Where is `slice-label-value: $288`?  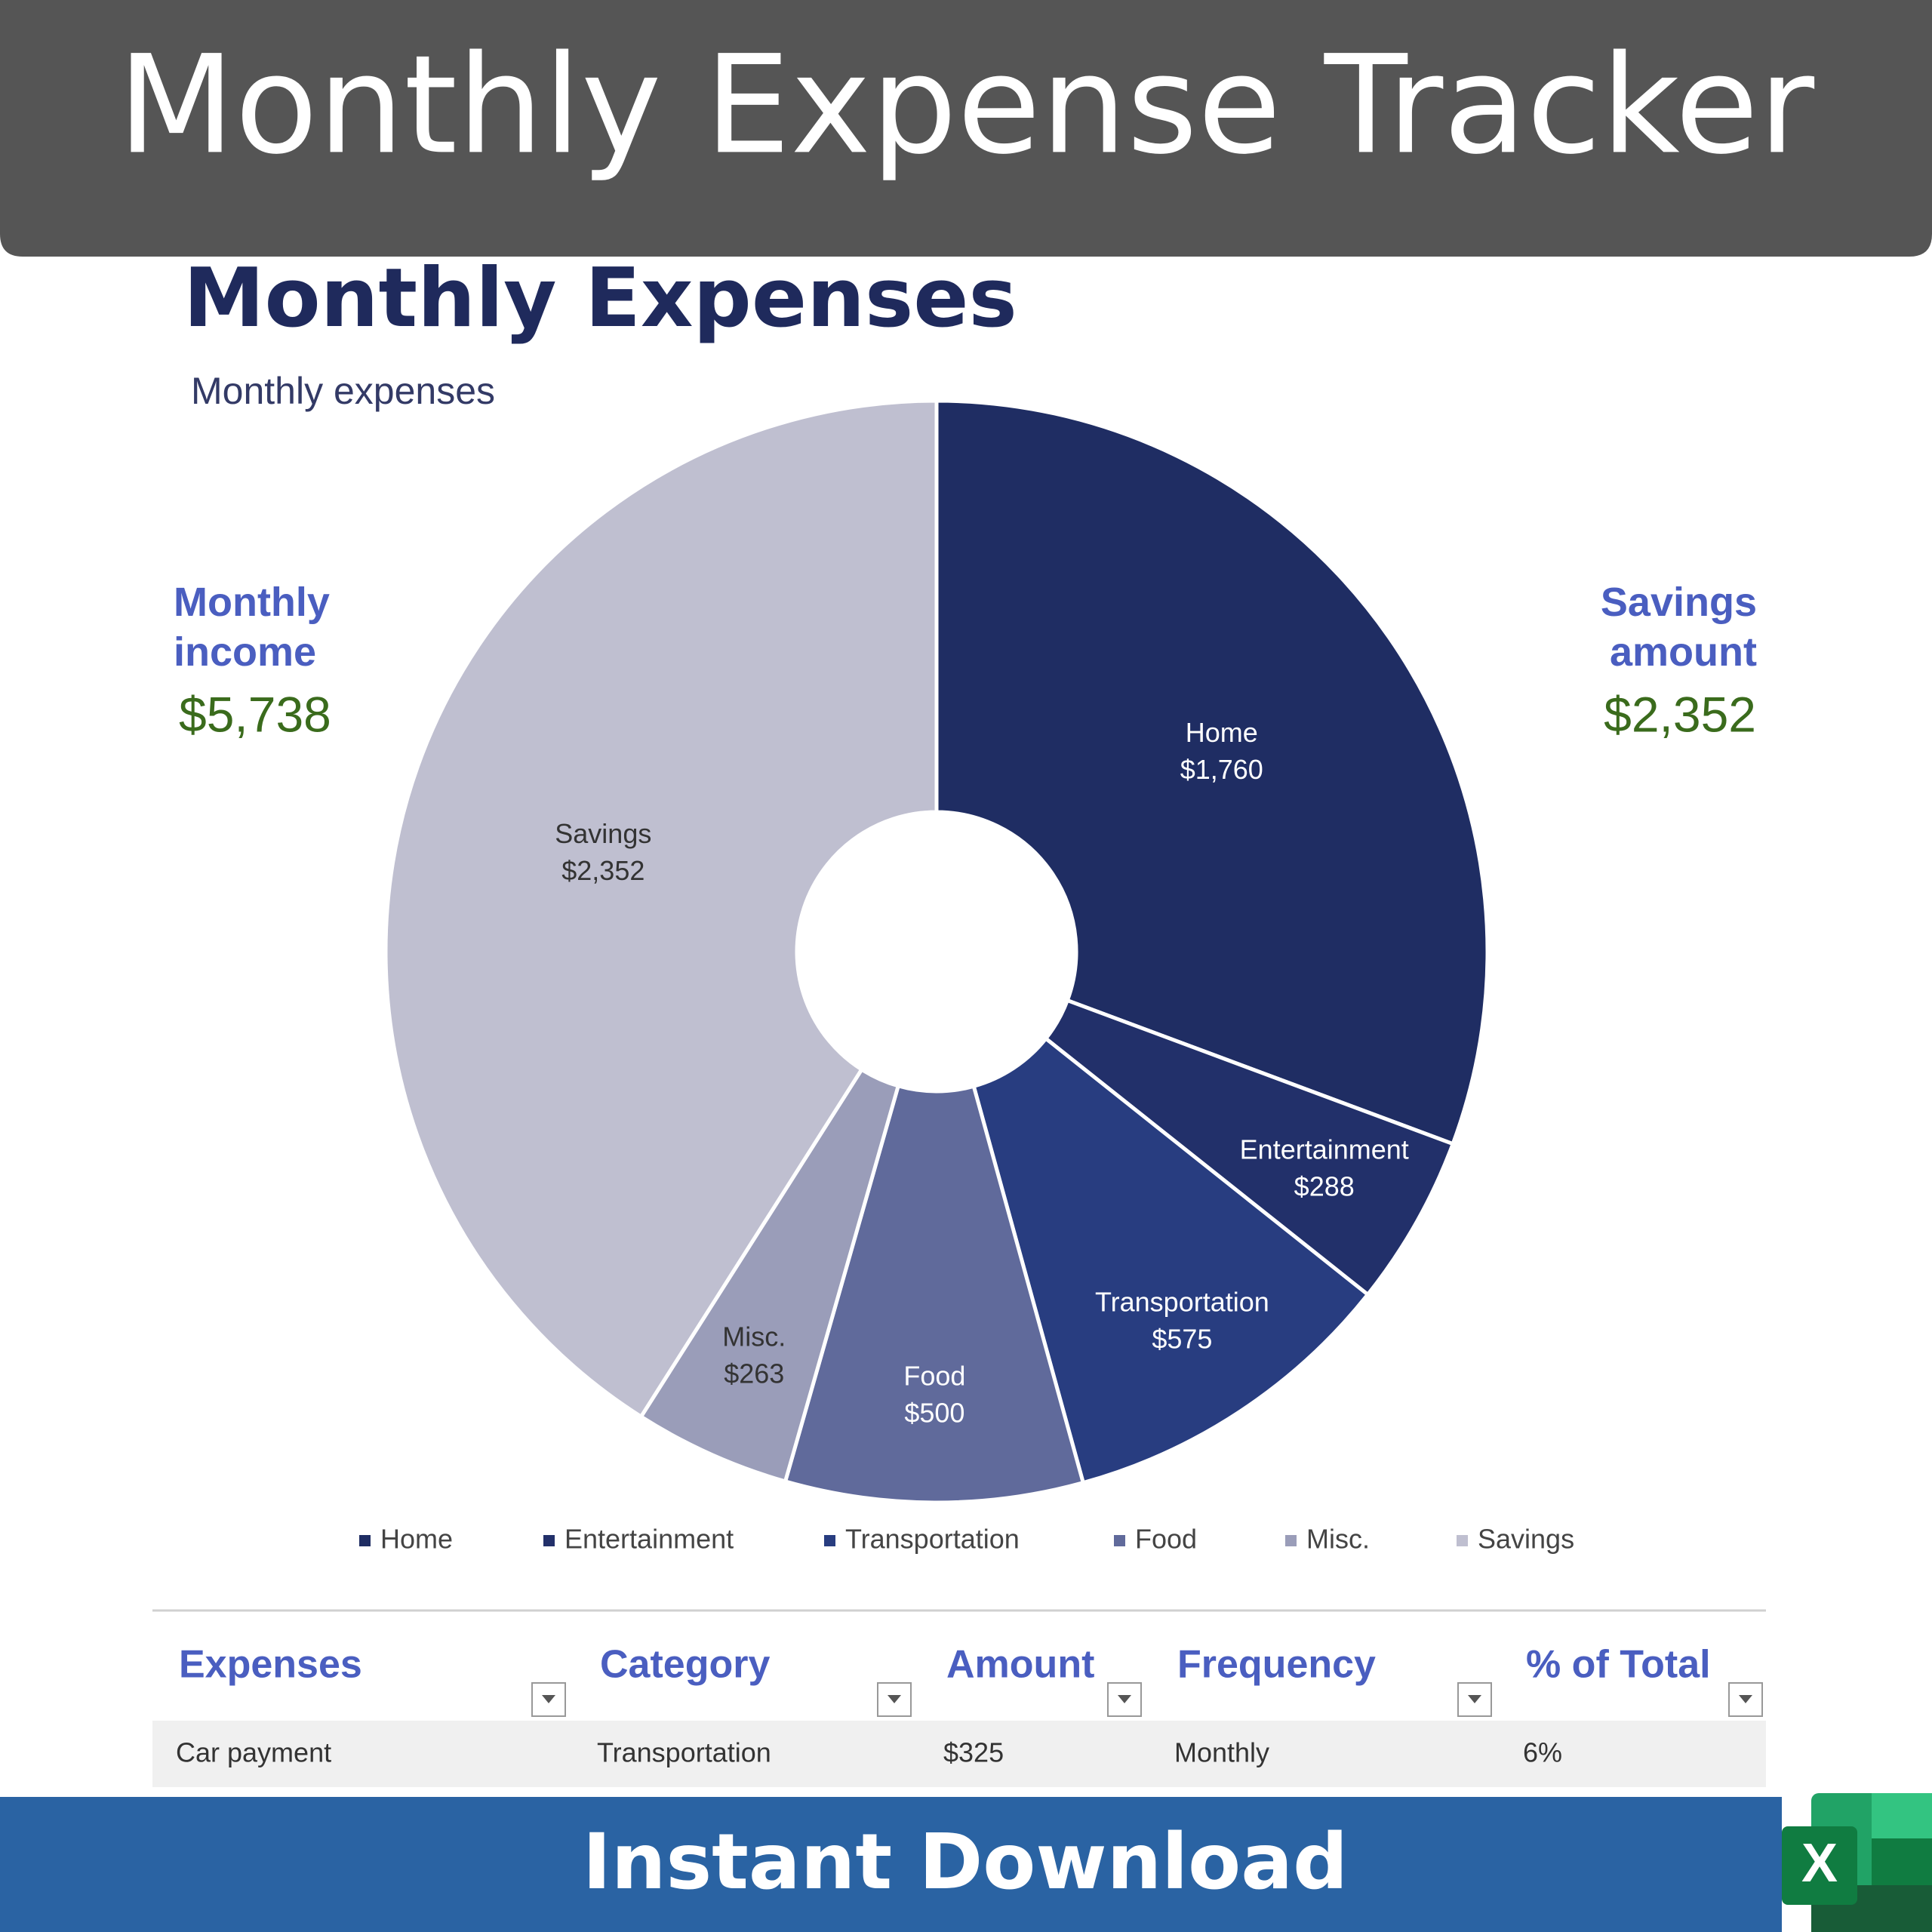
slice-label-value: $288 is located at coordinates (1324, 1186).